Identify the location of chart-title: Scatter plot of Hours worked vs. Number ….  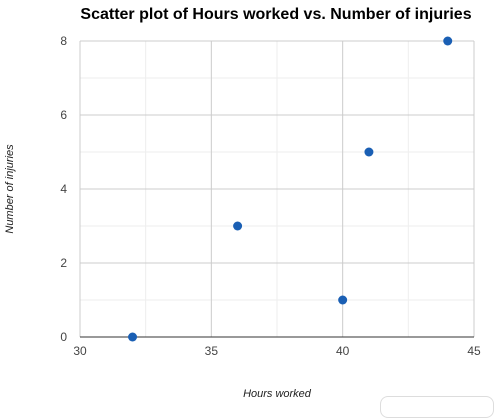
(275, 14).